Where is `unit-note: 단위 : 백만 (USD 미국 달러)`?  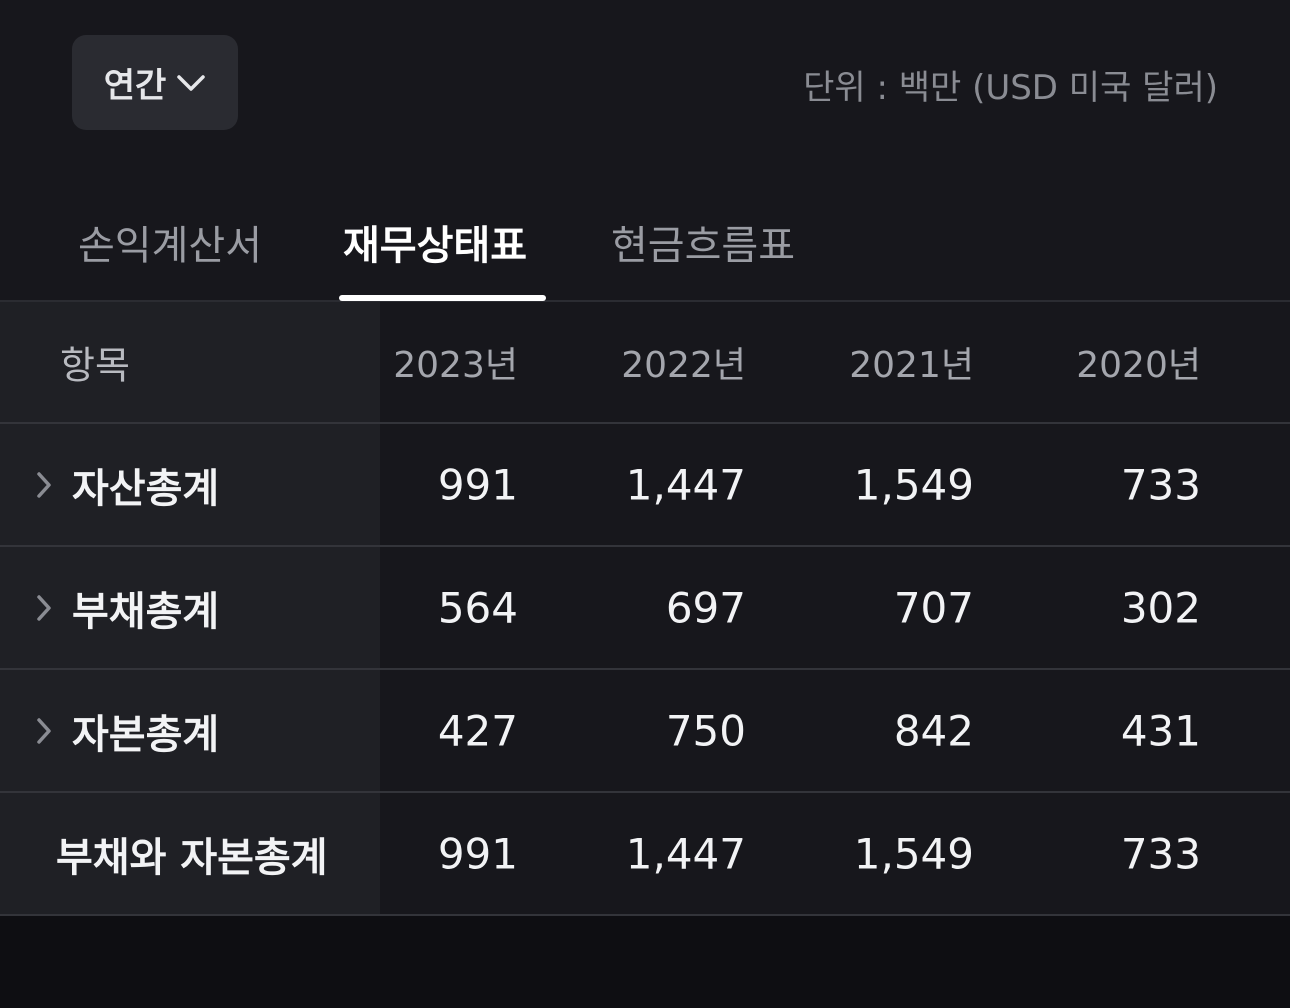
unit-note: 단위 : 백만 (USD 미국 달러) is located at coordinates (1010, 88).